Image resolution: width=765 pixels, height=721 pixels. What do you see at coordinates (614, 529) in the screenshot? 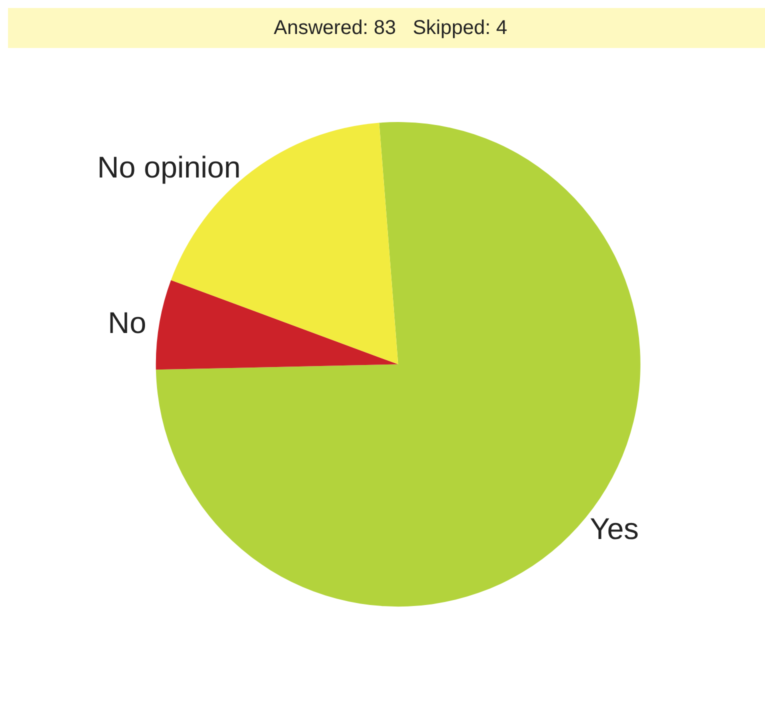
I see `slice-label: Yes` at bounding box center [614, 529].